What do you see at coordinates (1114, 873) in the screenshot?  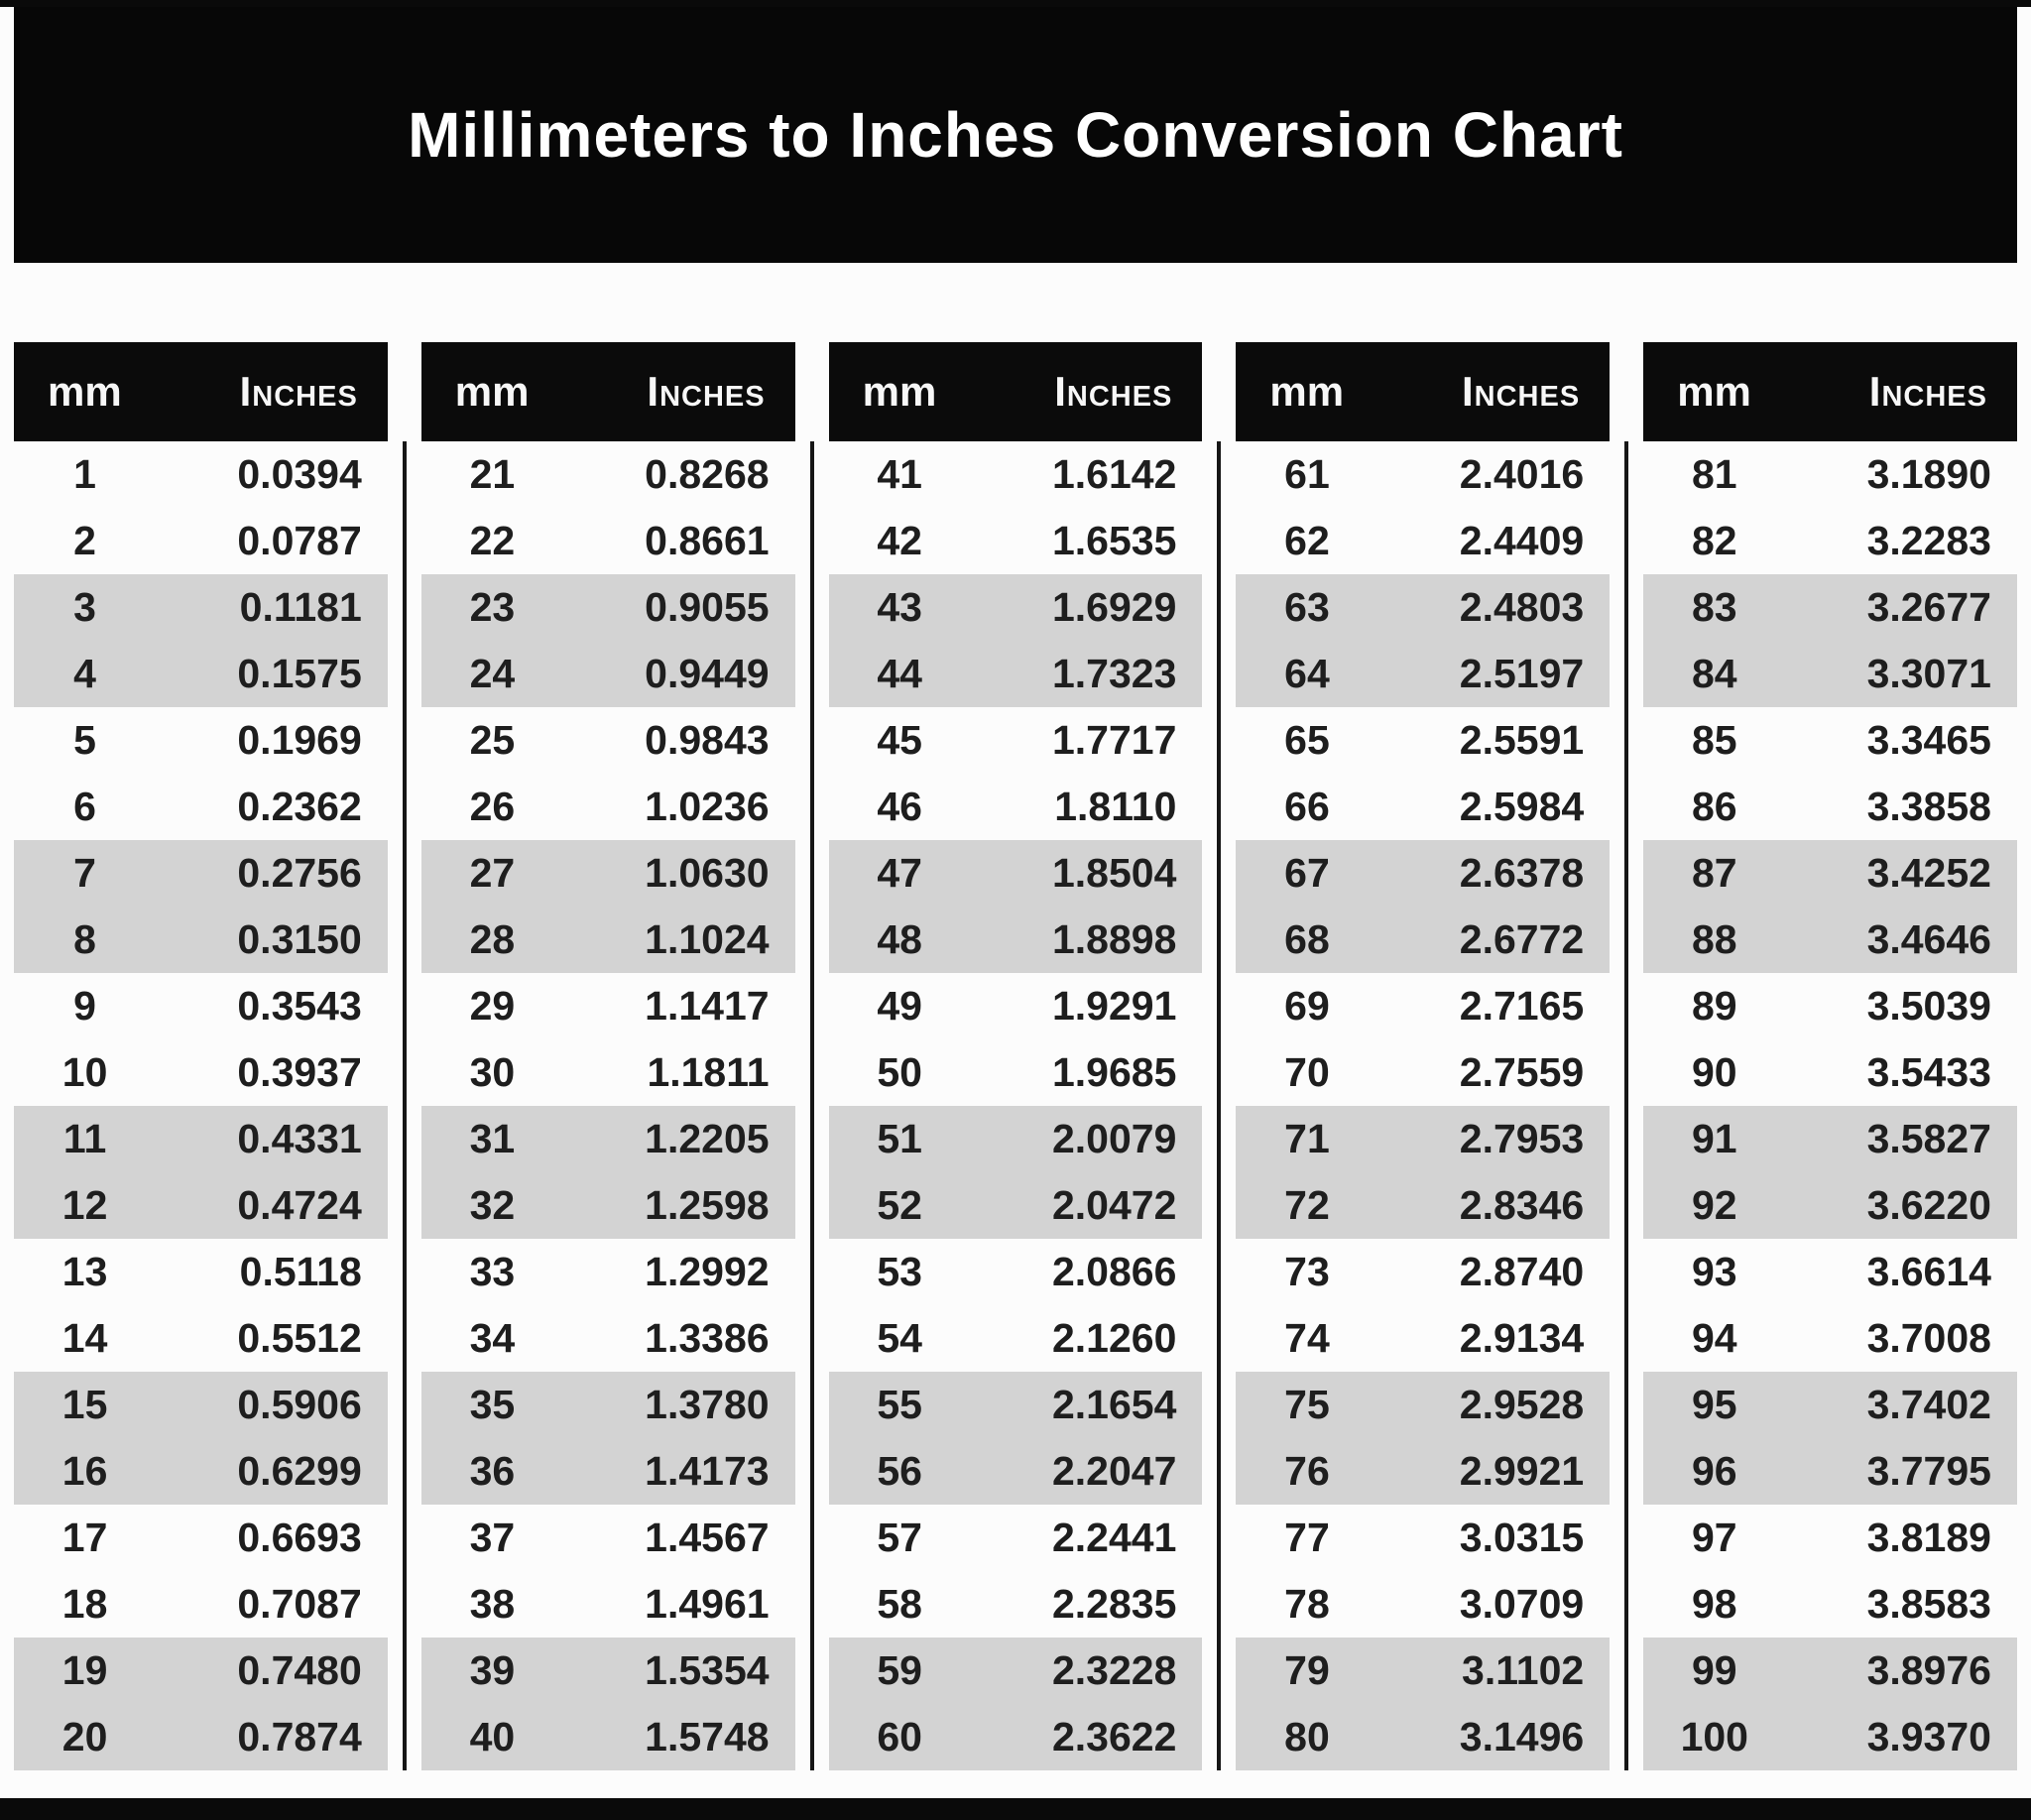 I see `inches-value: 1.8504` at bounding box center [1114, 873].